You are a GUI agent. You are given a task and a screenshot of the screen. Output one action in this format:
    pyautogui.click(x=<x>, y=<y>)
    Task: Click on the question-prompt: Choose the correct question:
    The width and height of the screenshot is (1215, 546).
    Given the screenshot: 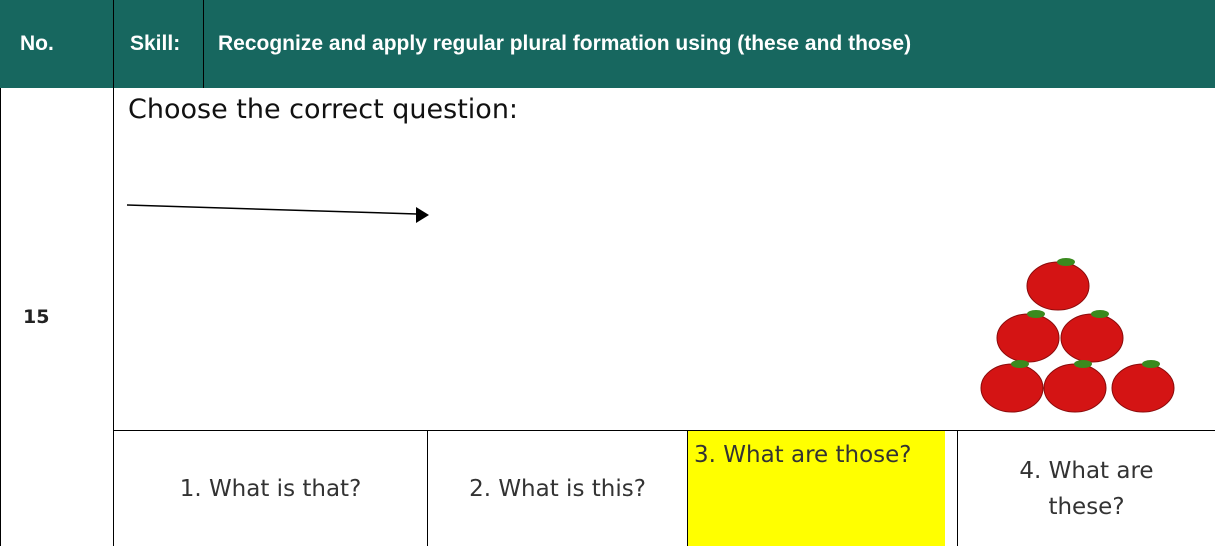 What is the action you would take?
    pyautogui.click(x=323, y=109)
    